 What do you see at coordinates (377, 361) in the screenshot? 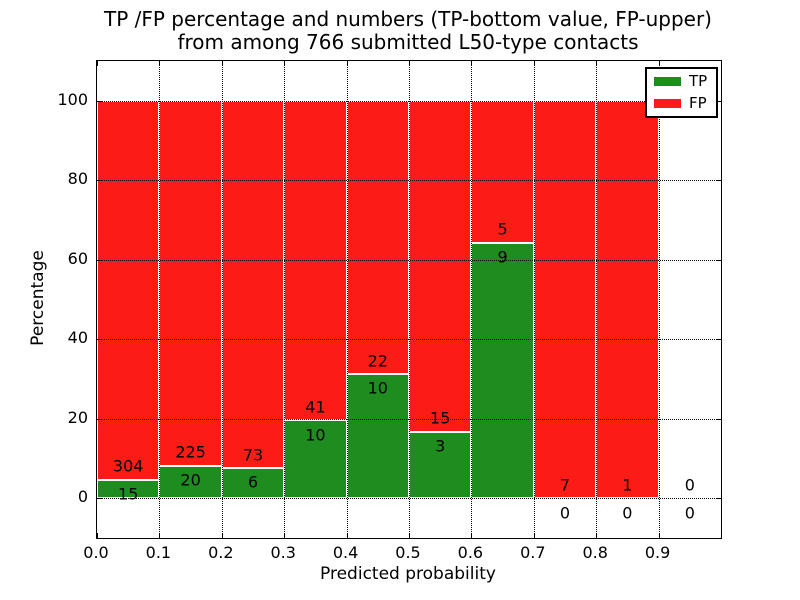
I see `fp-count-label: 22` at bounding box center [377, 361].